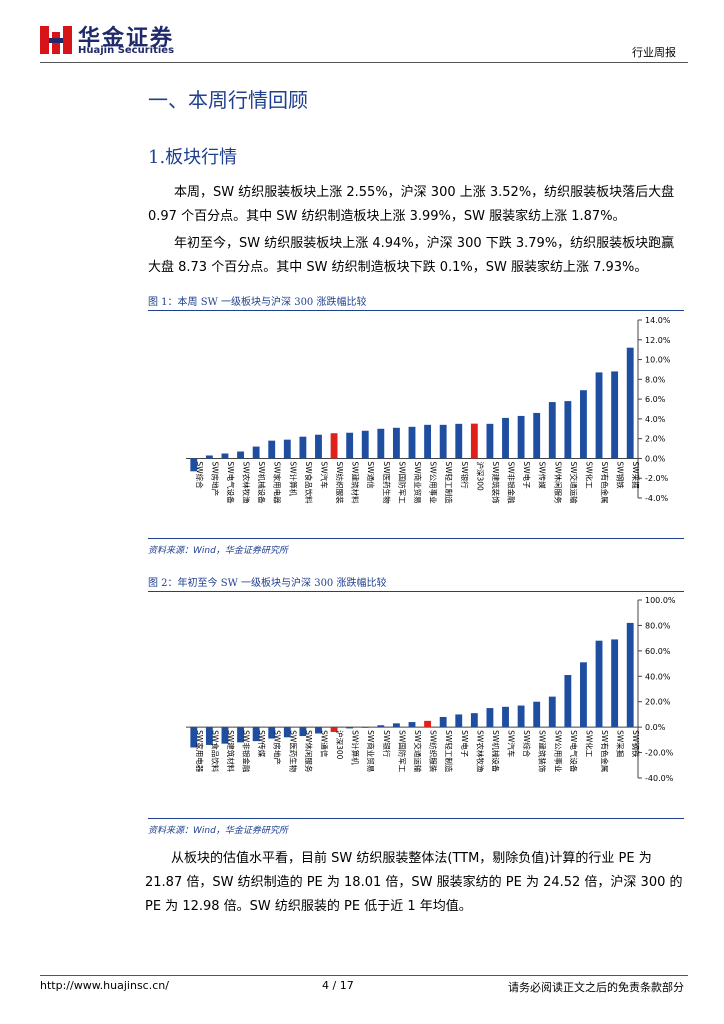 Image resolution: width=724 pixels, height=1024 pixels. Describe the element at coordinates (527, 744) in the screenshot. I see `x-tick-label: SW综合` at that location.